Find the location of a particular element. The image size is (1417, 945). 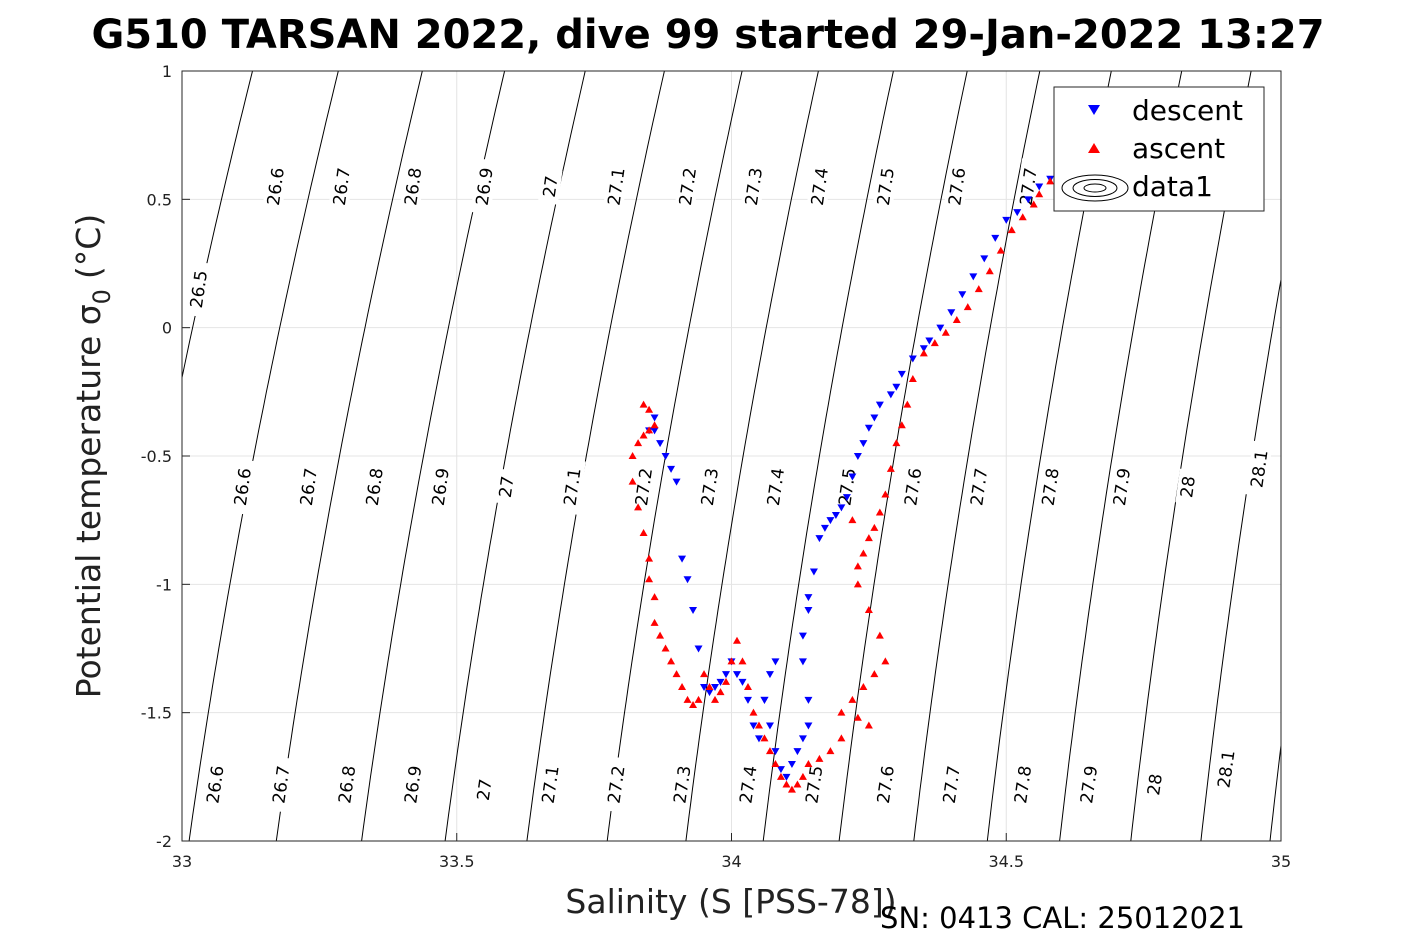

contour-label-text-4: 26.9 is located at coordinates (485, 187).